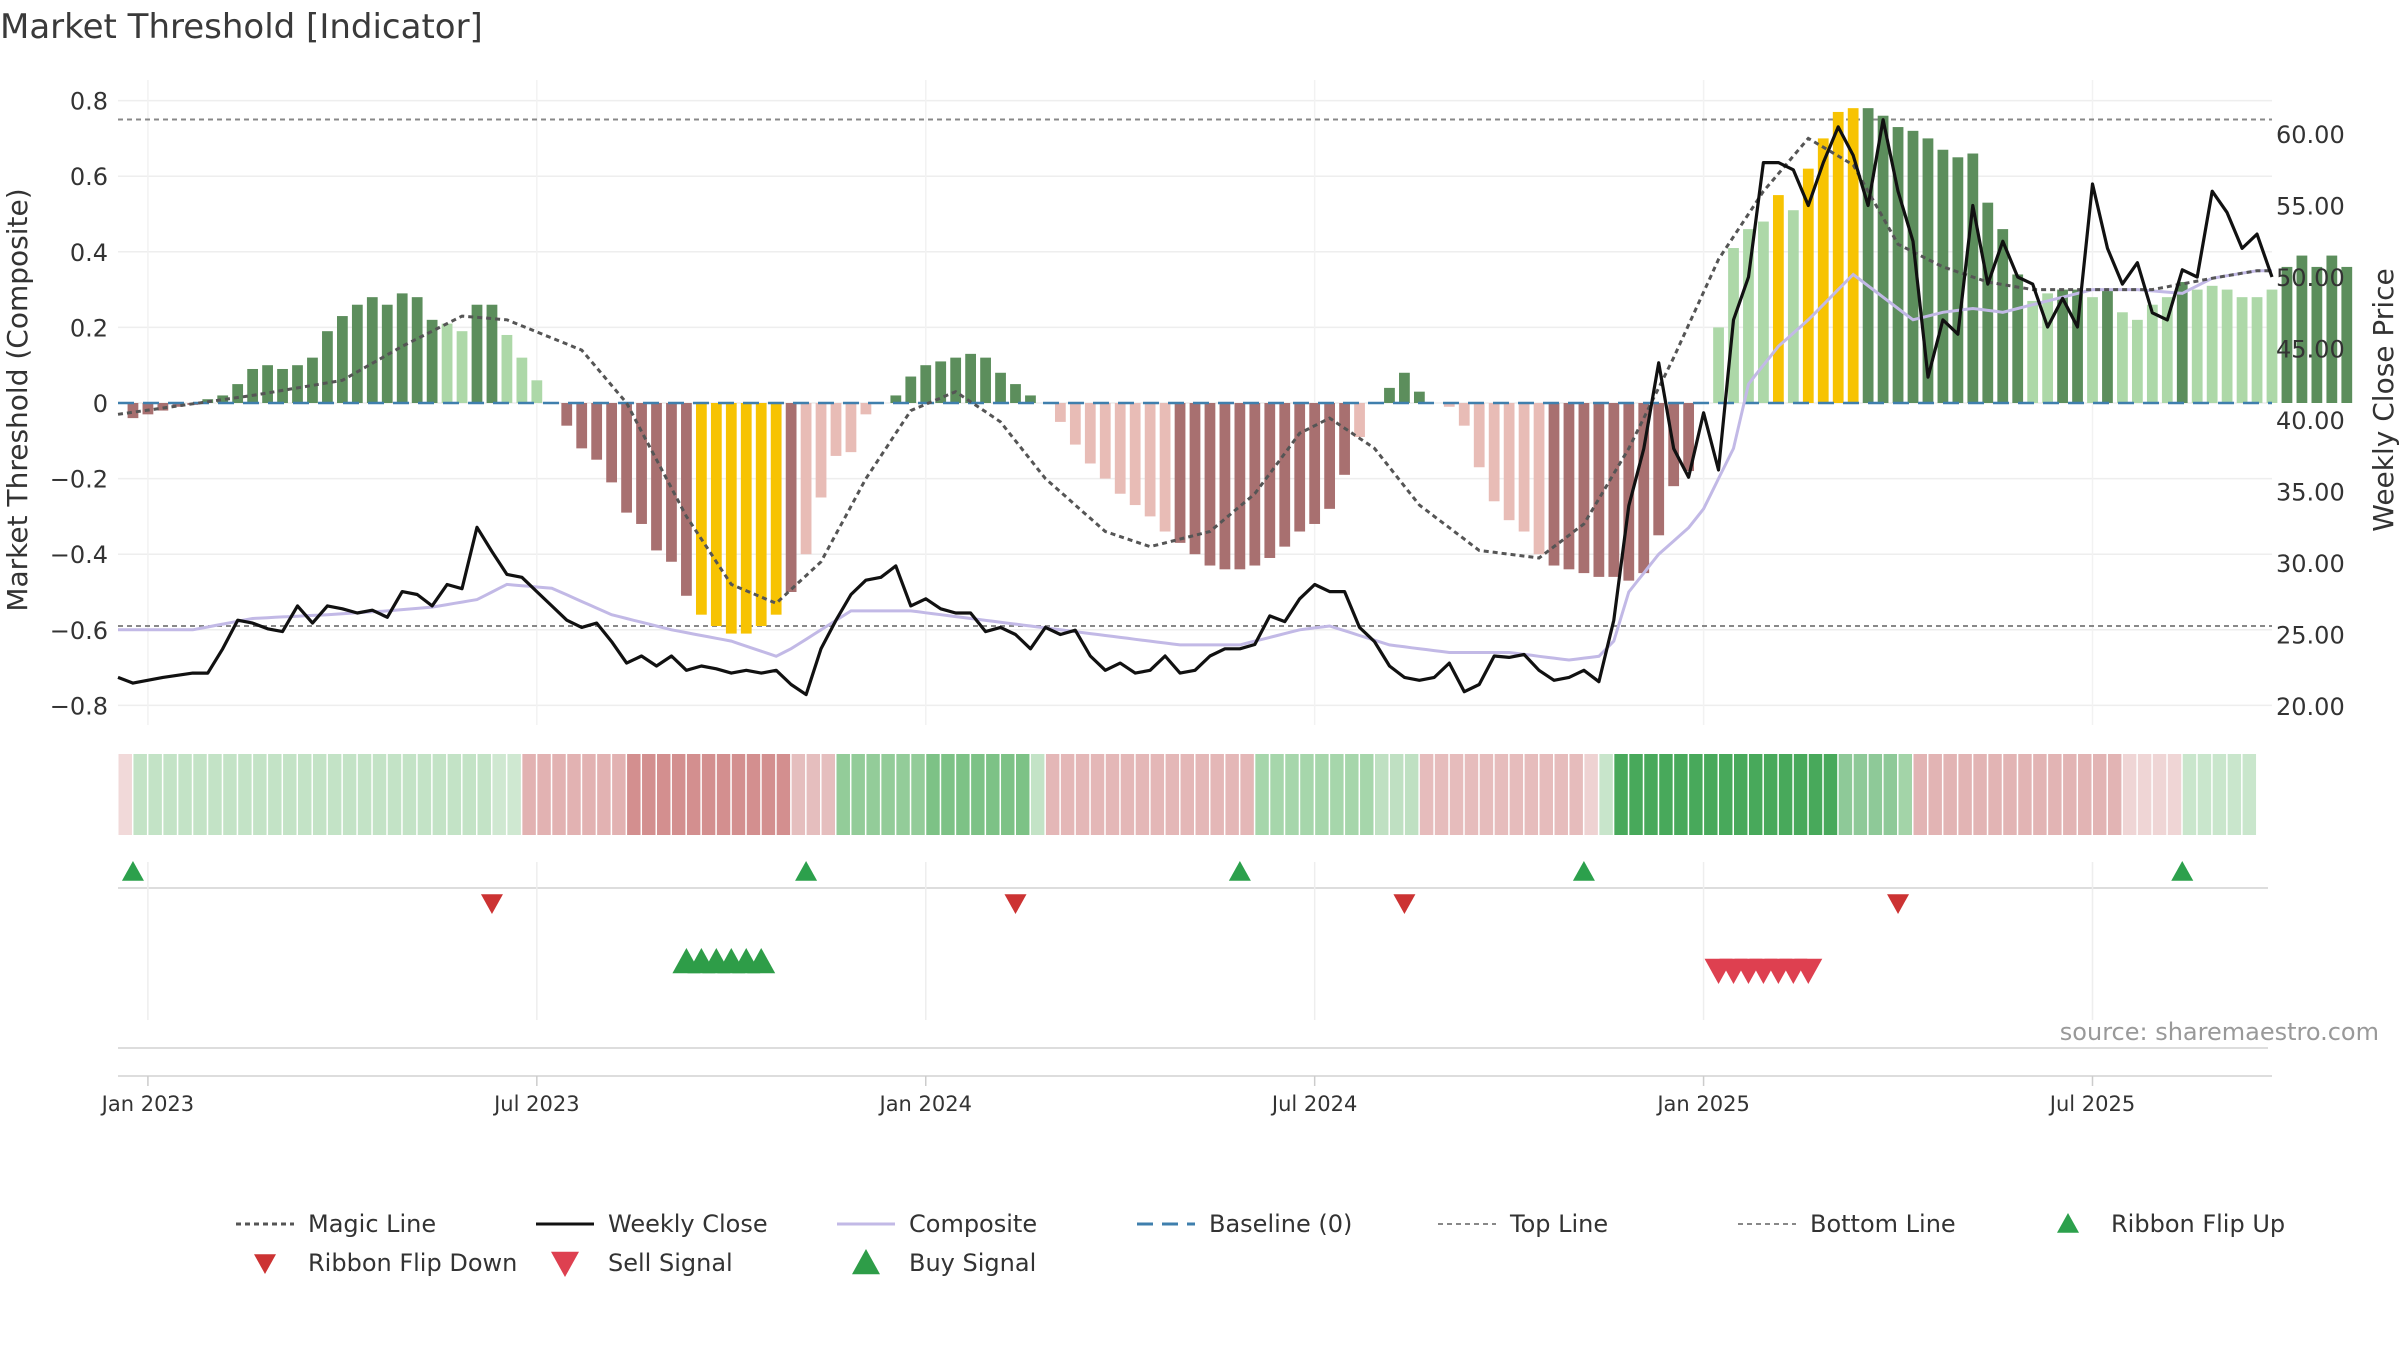 This screenshot has height=1350, width=2400. Describe the element at coordinates (670, 1263) in the screenshot. I see `legend-label: Sell Signal` at that location.